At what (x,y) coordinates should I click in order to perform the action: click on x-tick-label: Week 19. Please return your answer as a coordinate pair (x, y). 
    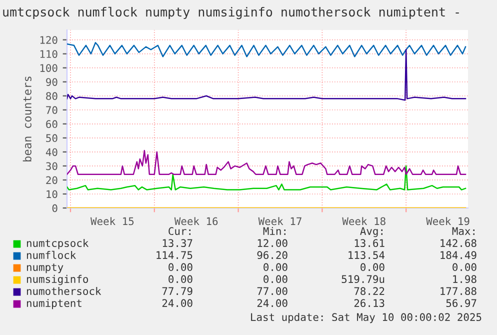
    Looking at the image, I should click on (448, 221).